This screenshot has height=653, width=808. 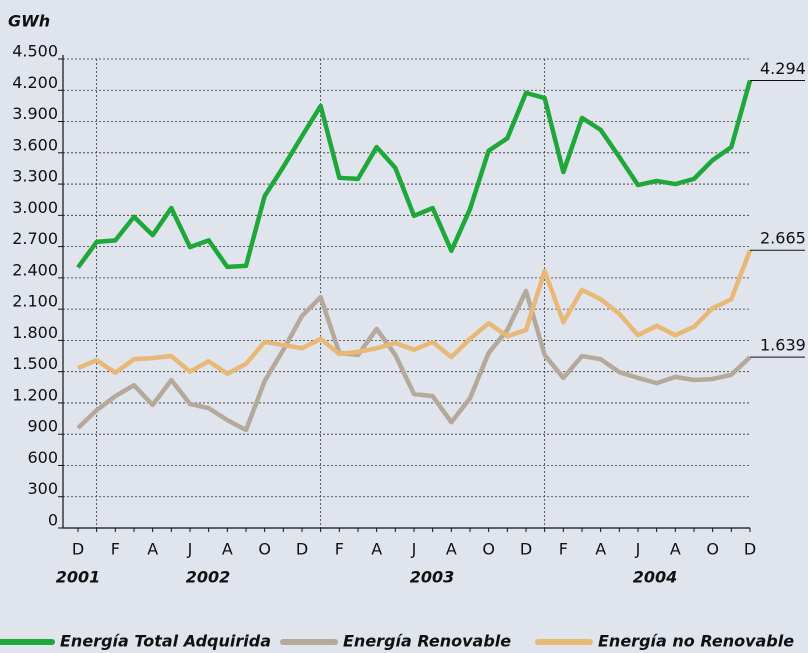 I want to click on y-tick-label: 3.300, so click(x=35, y=176).